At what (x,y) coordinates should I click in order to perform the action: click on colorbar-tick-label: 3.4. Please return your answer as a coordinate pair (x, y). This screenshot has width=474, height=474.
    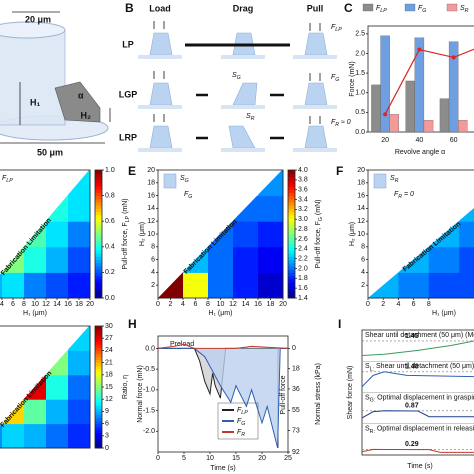
    Looking at the image, I should click on (303, 199).